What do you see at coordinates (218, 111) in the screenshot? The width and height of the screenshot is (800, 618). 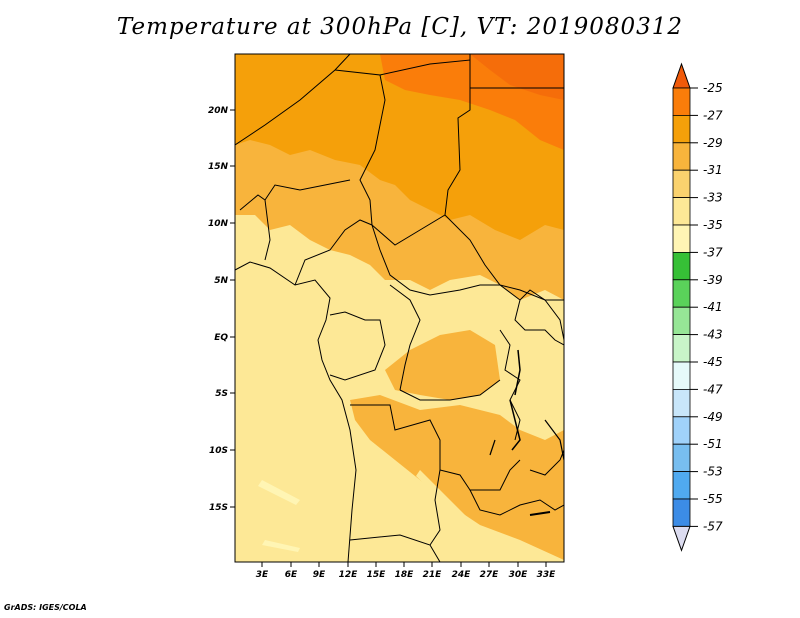 I see `lat-tick-label: 20N` at bounding box center [218, 111].